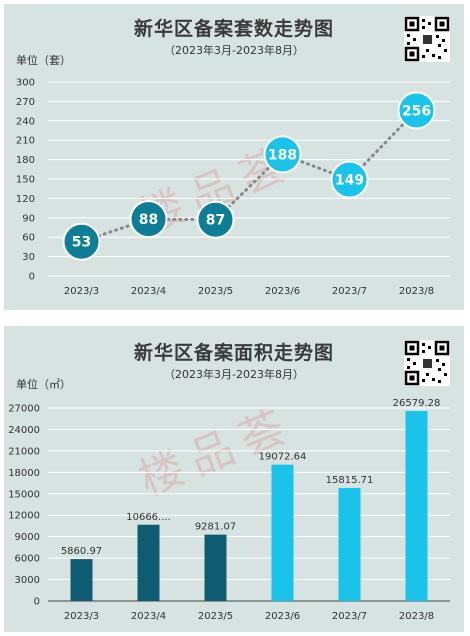  What do you see at coordinates (350, 480) in the screenshot?
I see `data-label: 15815.71` at bounding box center [350, 480].